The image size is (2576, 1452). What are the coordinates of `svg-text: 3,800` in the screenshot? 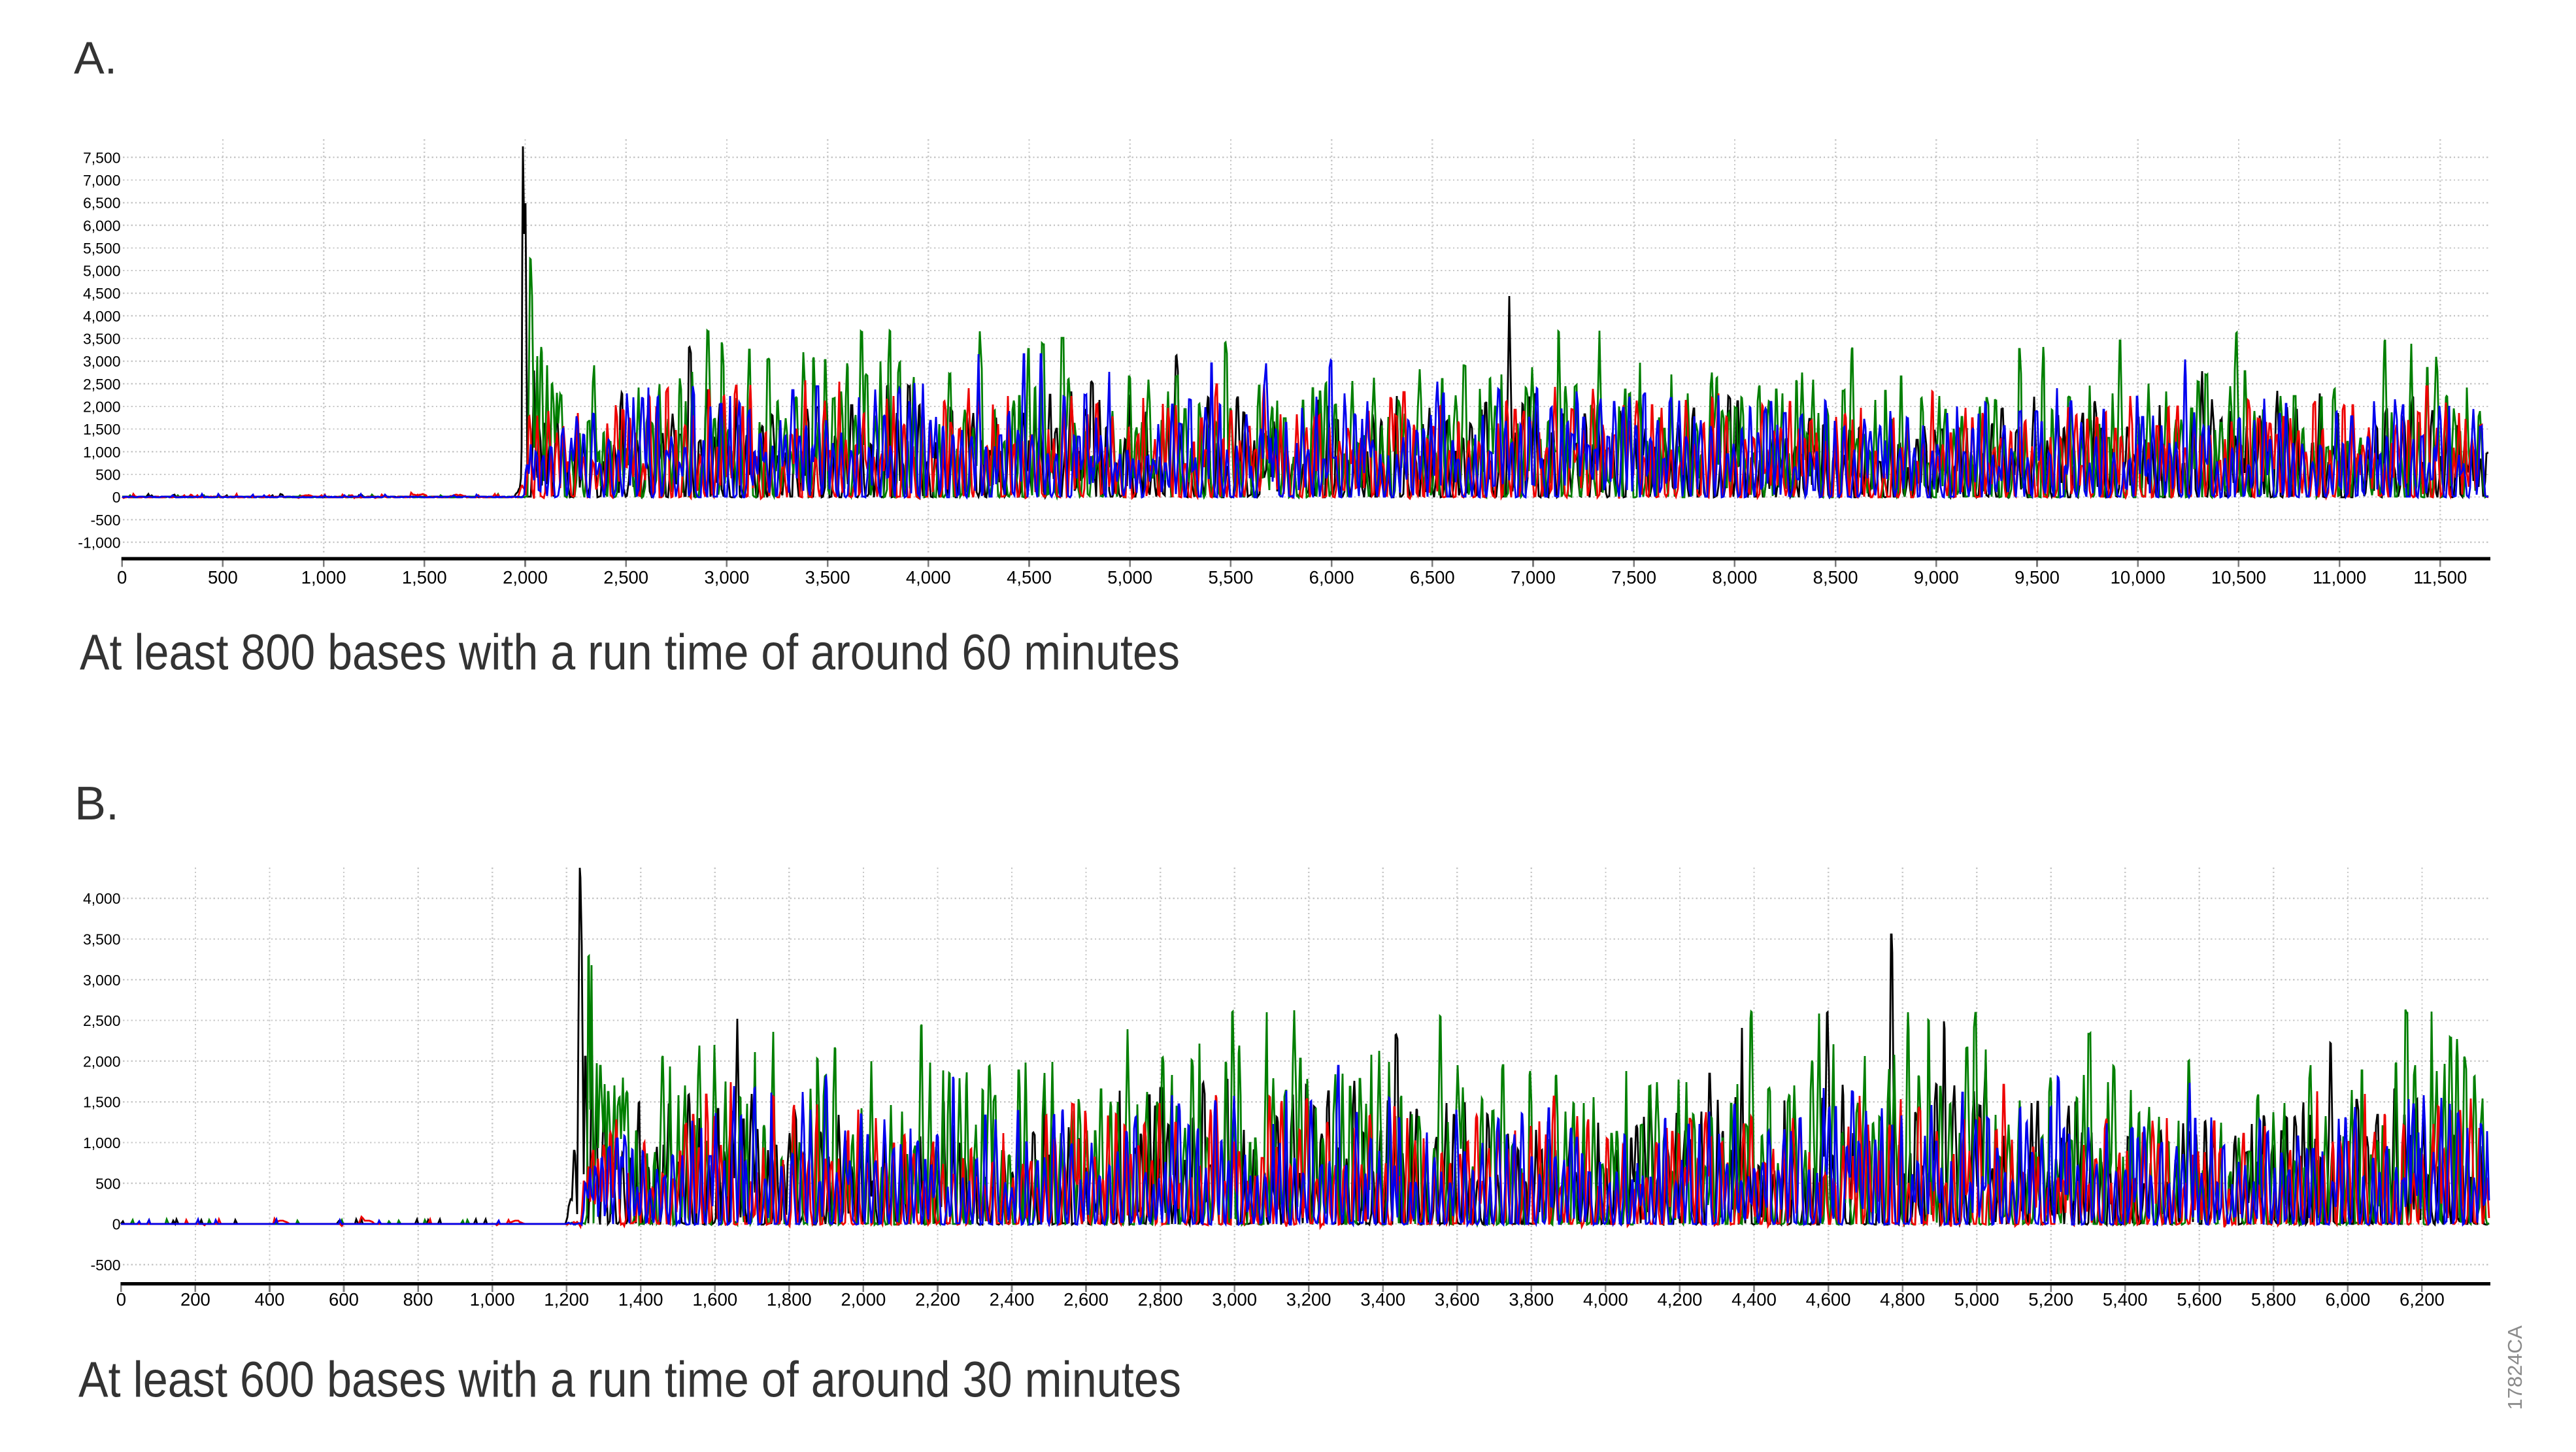 It's located at (1532, 1299).